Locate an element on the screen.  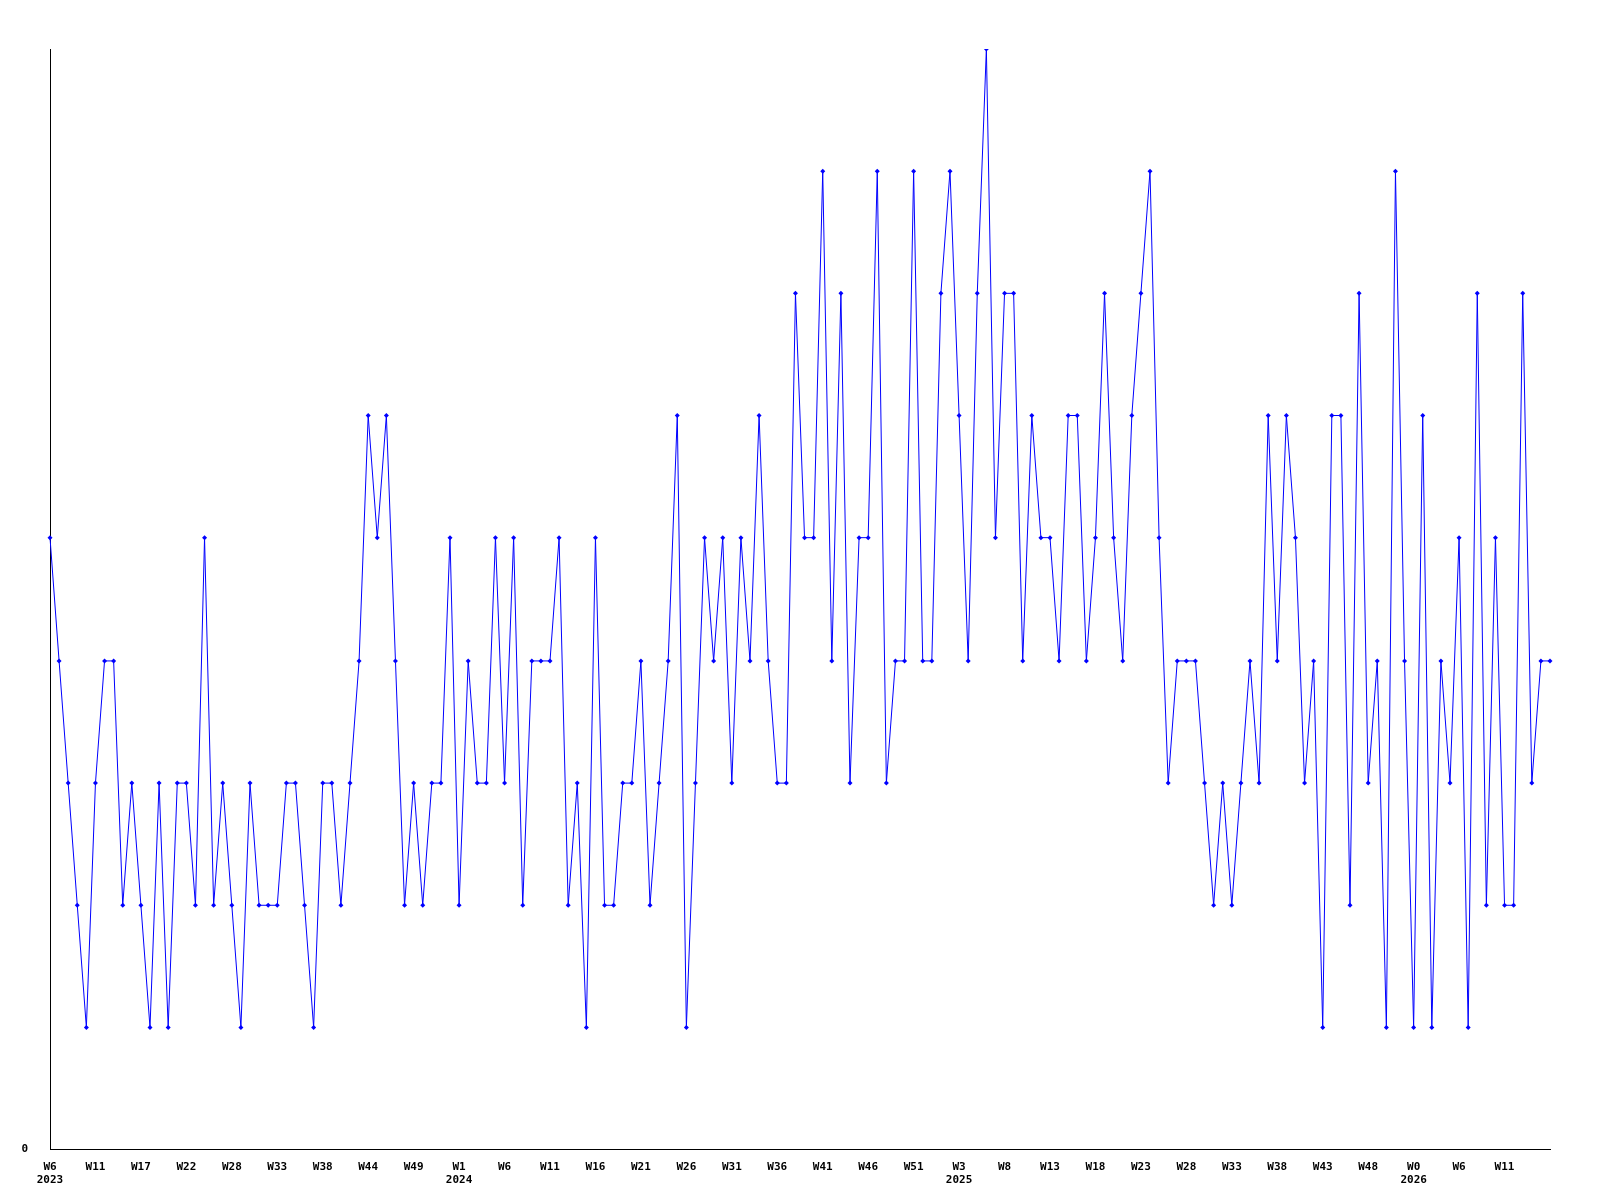
x-tick-label: W43 is located at coordinates (1322, 1167).